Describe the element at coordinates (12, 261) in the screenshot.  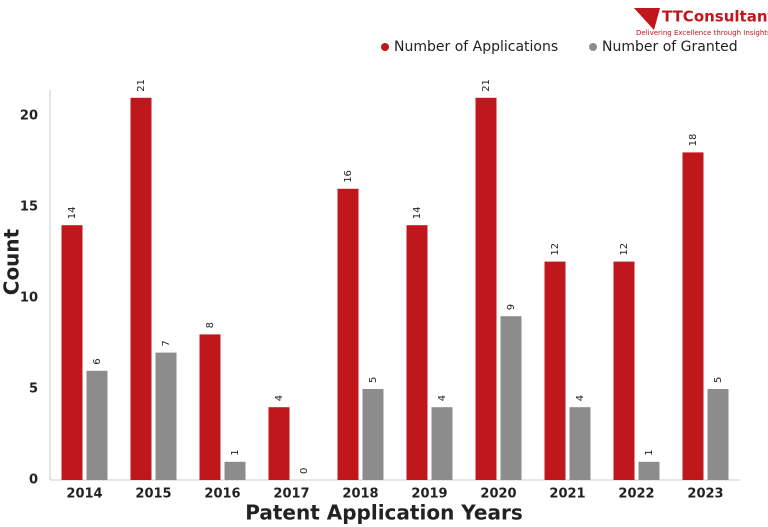
I see `y-axis-title: Count` at that location.